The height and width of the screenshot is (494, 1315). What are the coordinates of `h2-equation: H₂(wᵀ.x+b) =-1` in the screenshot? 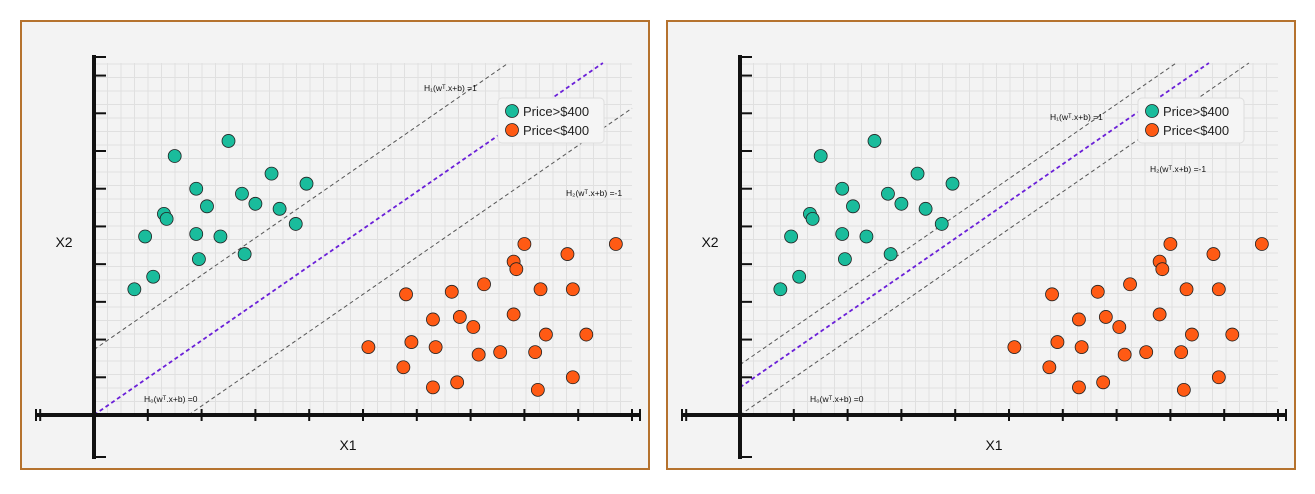 It's located at (1178, 169).